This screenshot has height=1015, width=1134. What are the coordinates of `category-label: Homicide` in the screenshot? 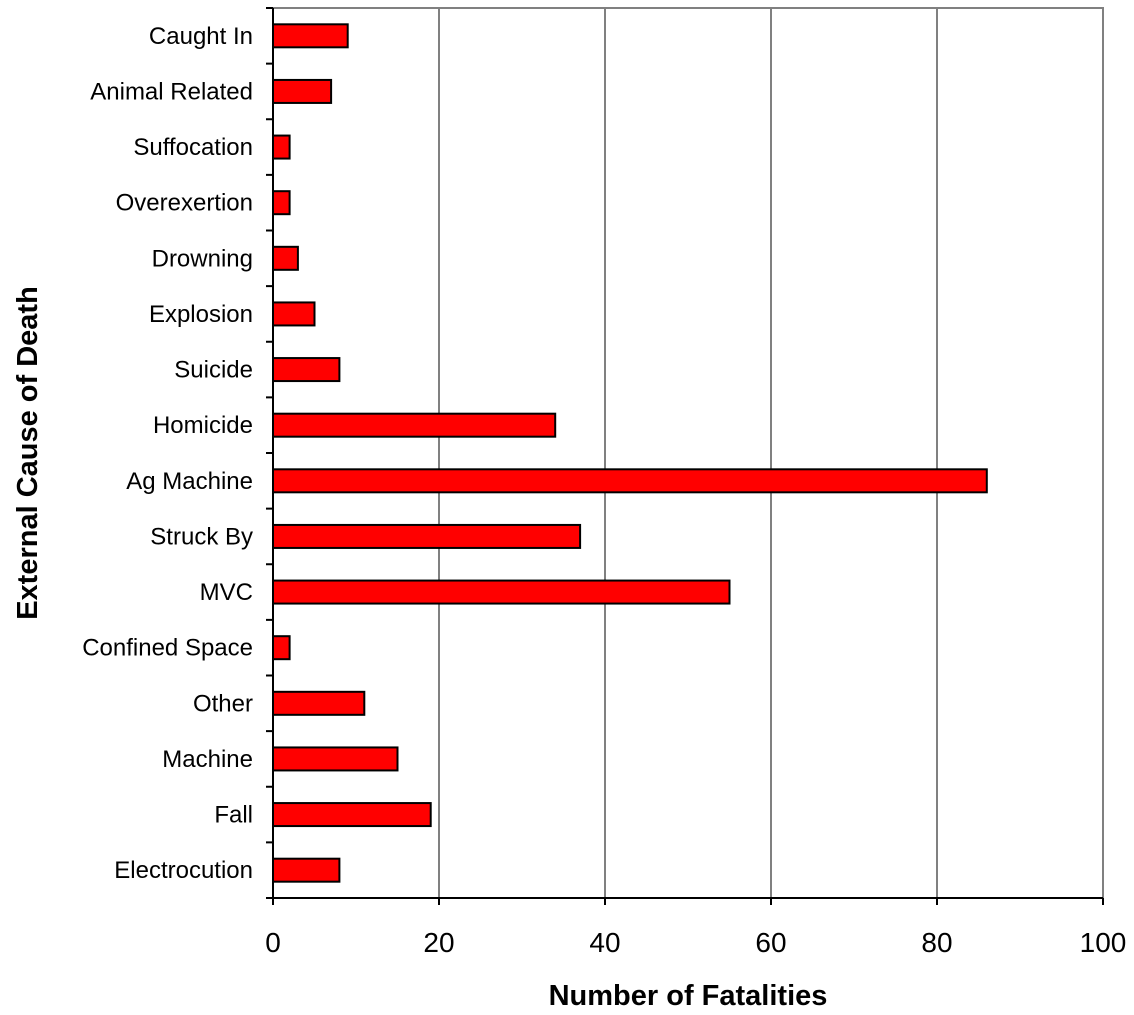 It's located at (203, 425).